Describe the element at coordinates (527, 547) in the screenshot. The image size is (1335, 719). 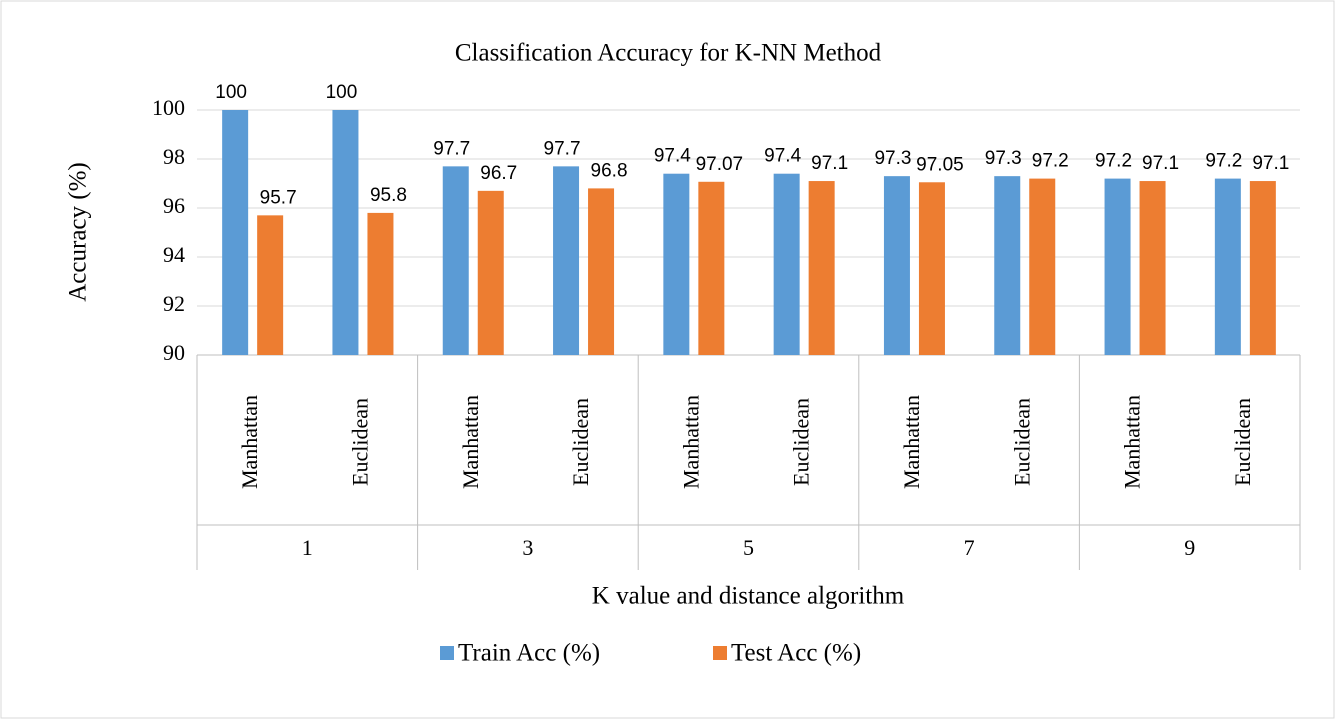
I see `group-label: 3` at that location.